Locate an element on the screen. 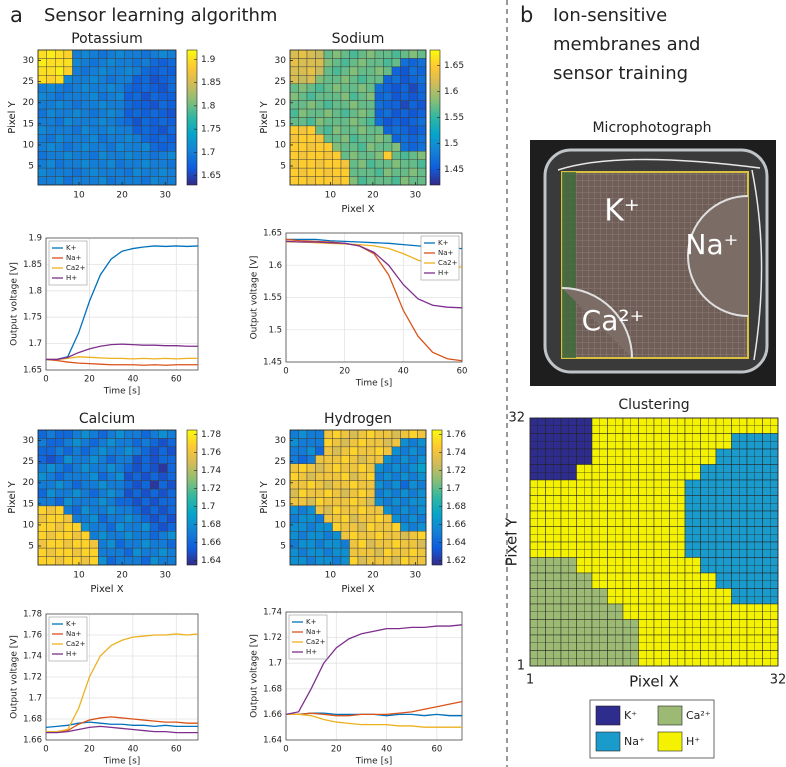 The image size is (786, 767). panel-title: membranes and is located at coordinates (626, 44).